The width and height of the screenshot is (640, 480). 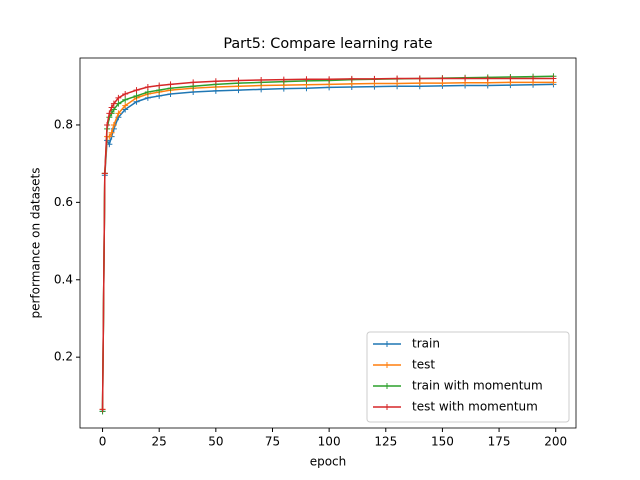 I want to click on x-tick-label: 0, so click(x=103, y=442).